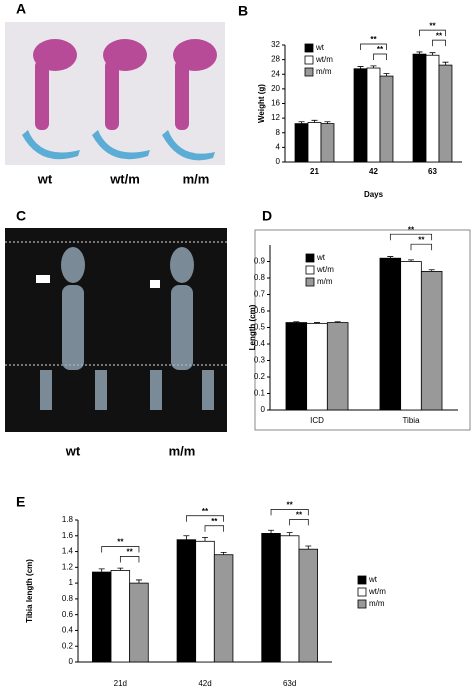 The image size is (474, 694). I want to click on y-axis-label: Length (cm), so click(252, 327).